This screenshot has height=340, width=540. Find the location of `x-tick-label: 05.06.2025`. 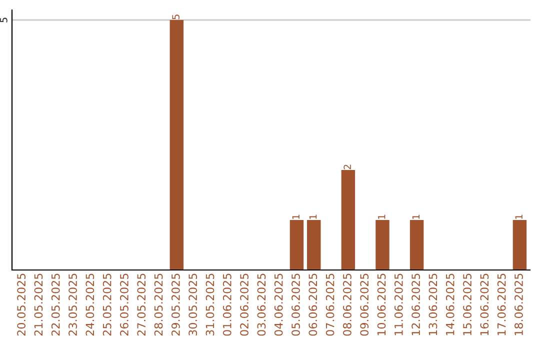

x-tick-label: 05.06.2025 is located at coordinates (296, 305).